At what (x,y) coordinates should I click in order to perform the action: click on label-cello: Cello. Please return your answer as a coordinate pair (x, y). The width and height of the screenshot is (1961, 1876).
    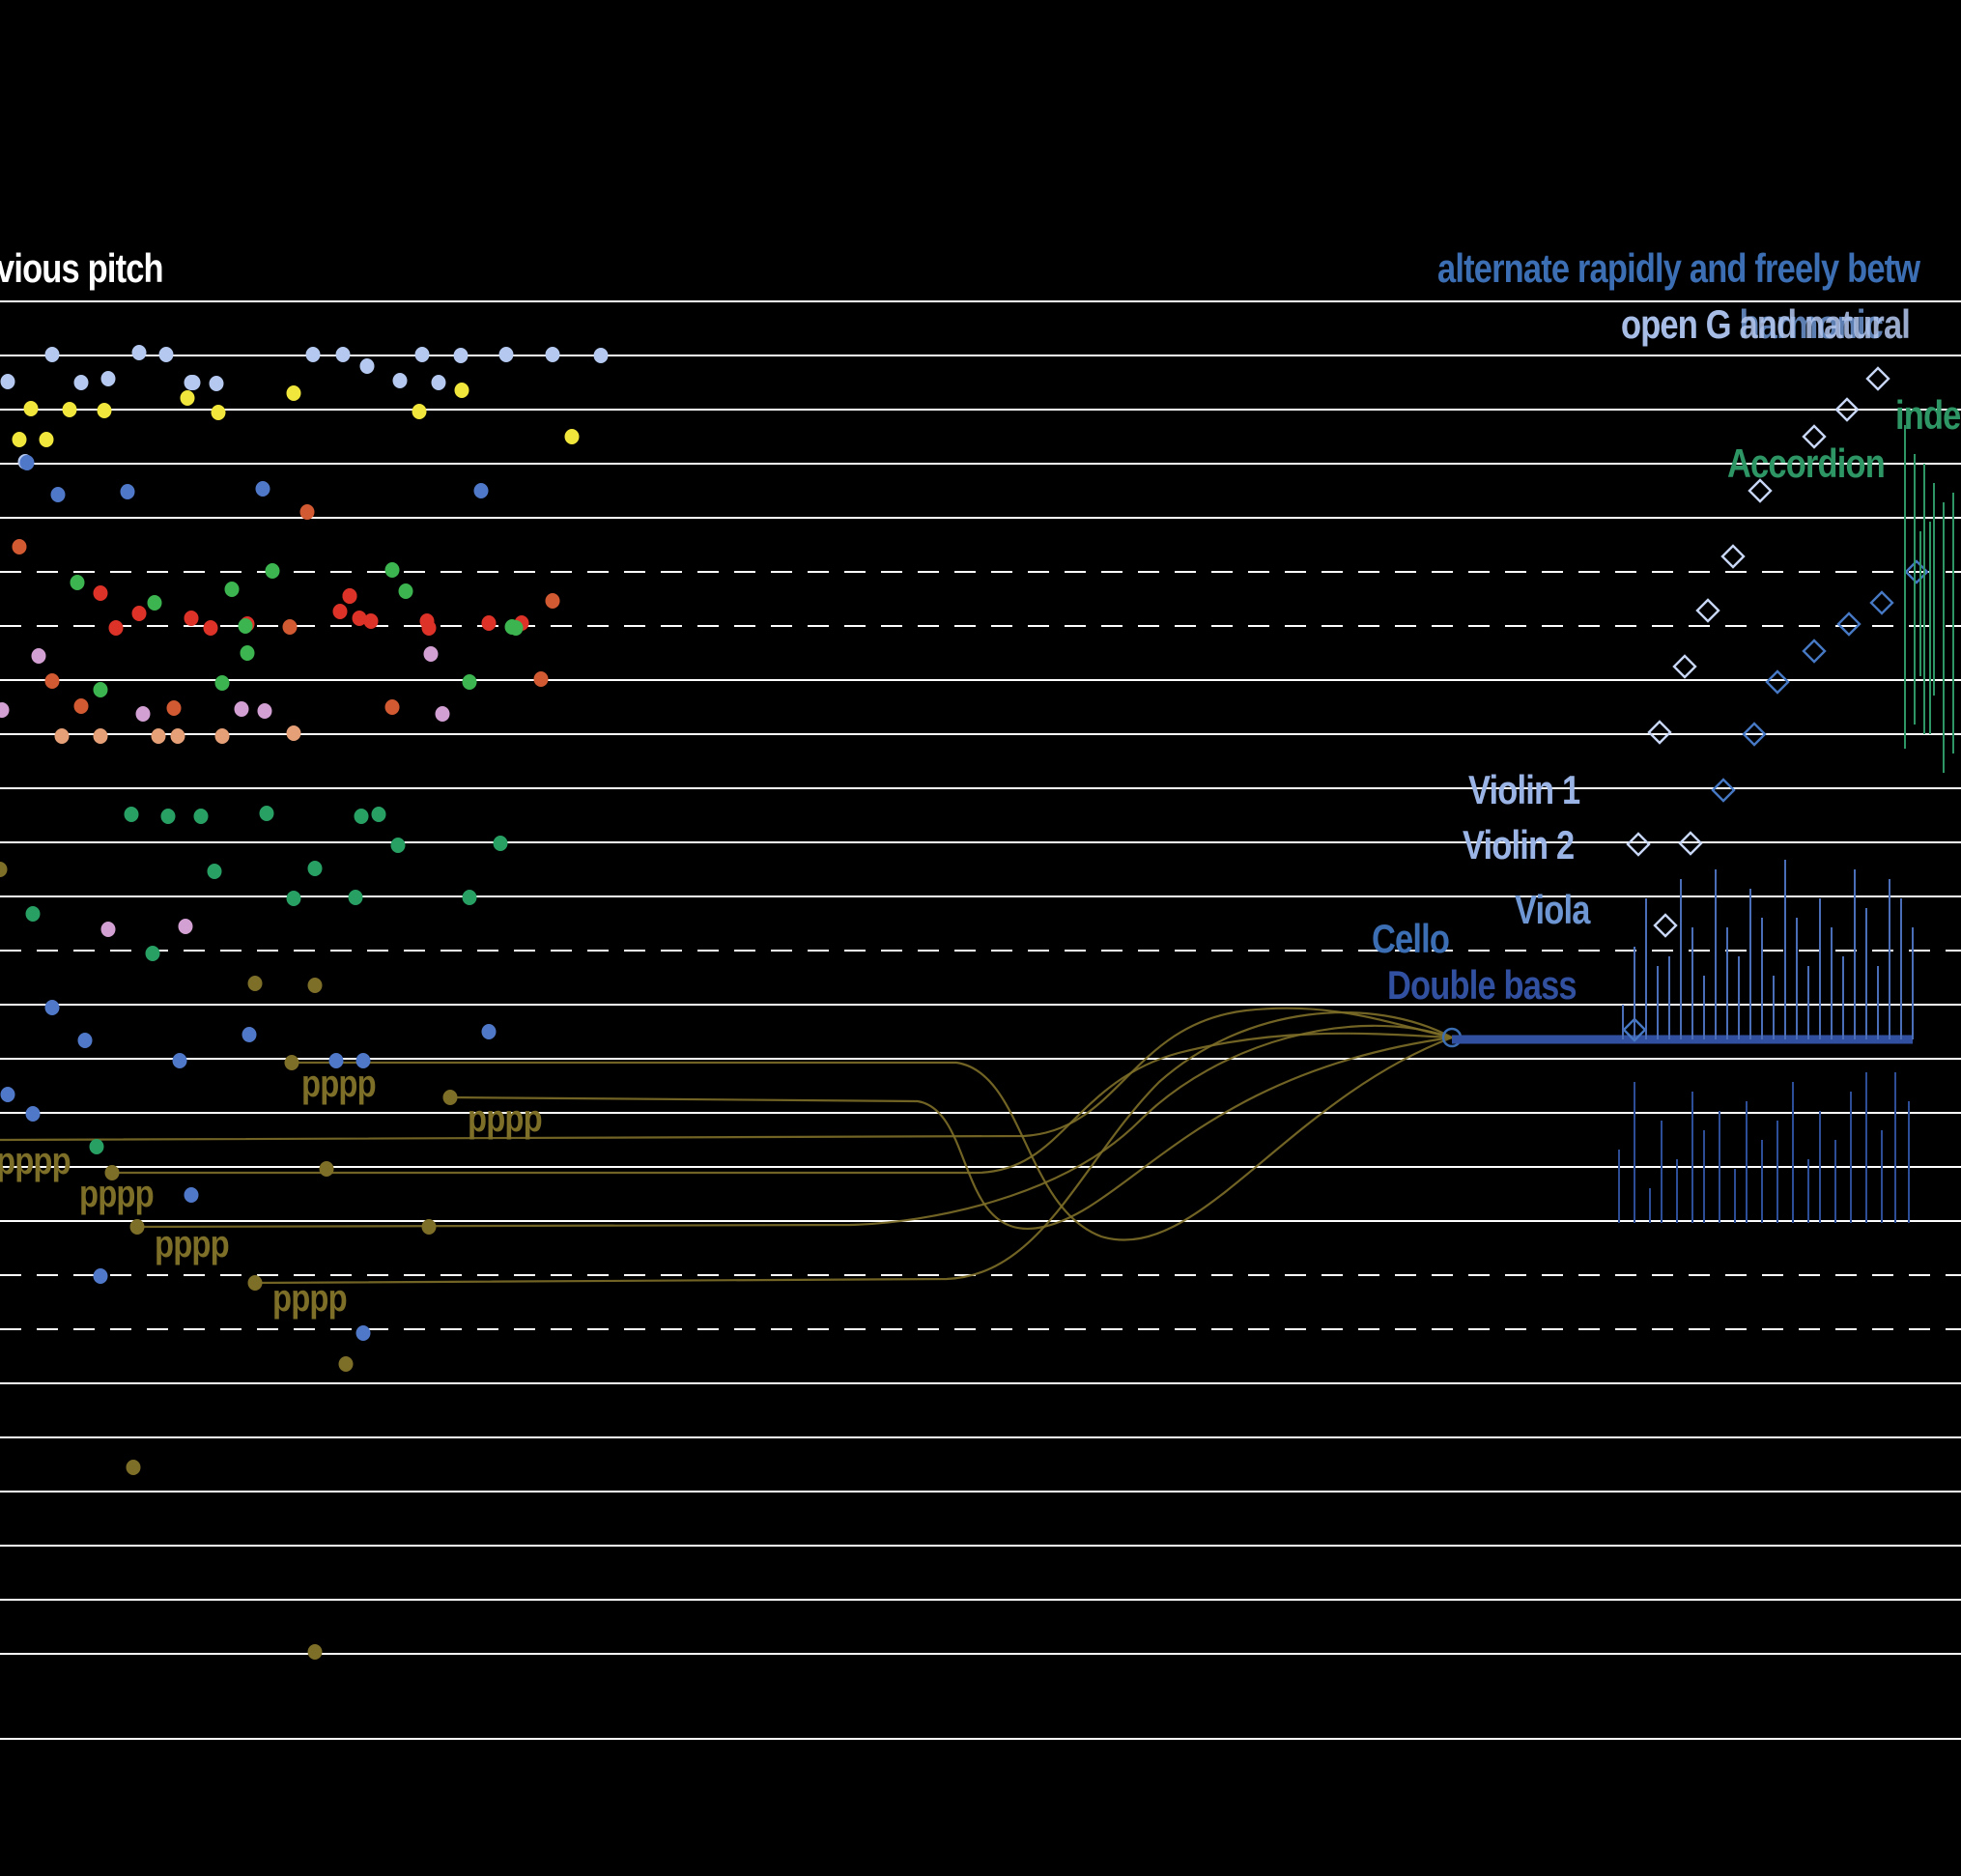
    Looking at the image, I should click on (1411, 939).